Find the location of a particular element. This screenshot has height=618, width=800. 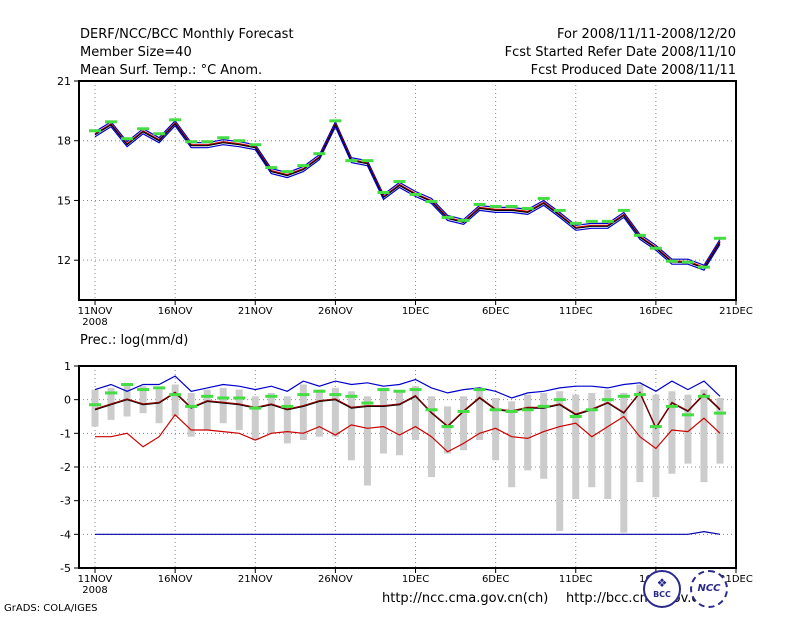

prec-x-tick-label: 16NOV is located at coordinates (175, 579).